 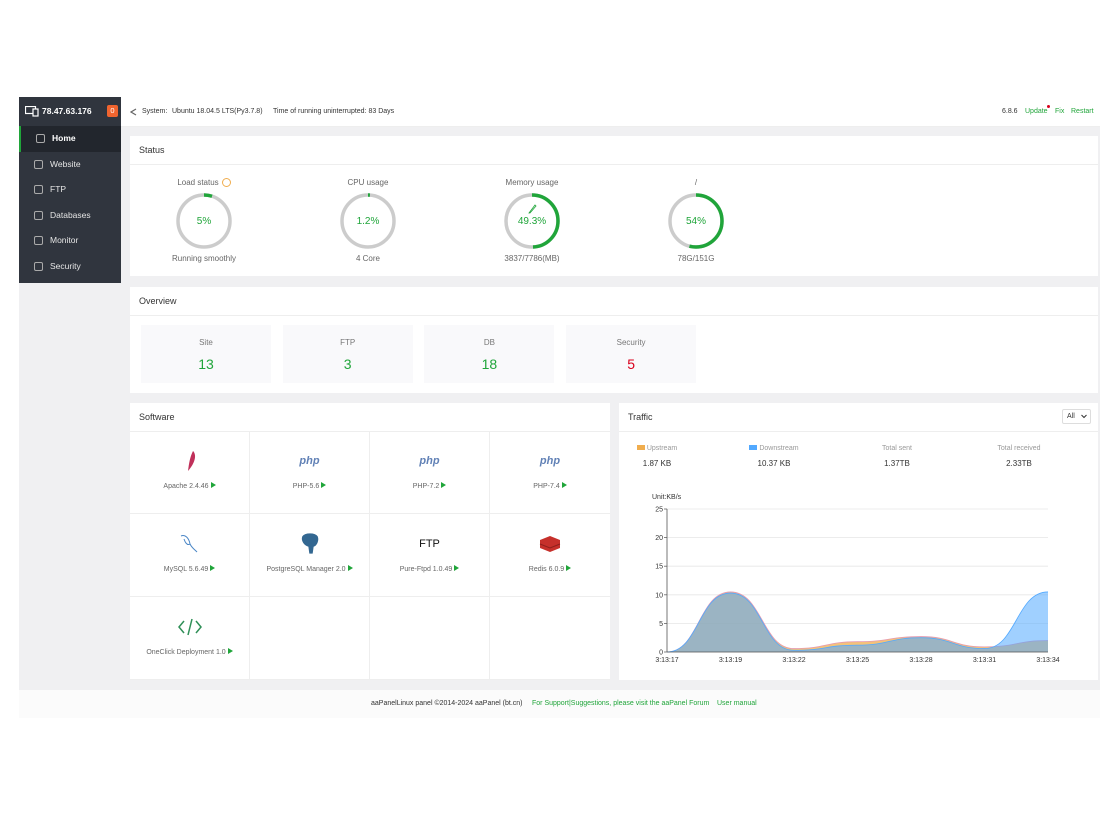 What do you see at coordinates (640, 447) in the screenshot?
I see `legend-swatch` at bounding box center [640, 447].